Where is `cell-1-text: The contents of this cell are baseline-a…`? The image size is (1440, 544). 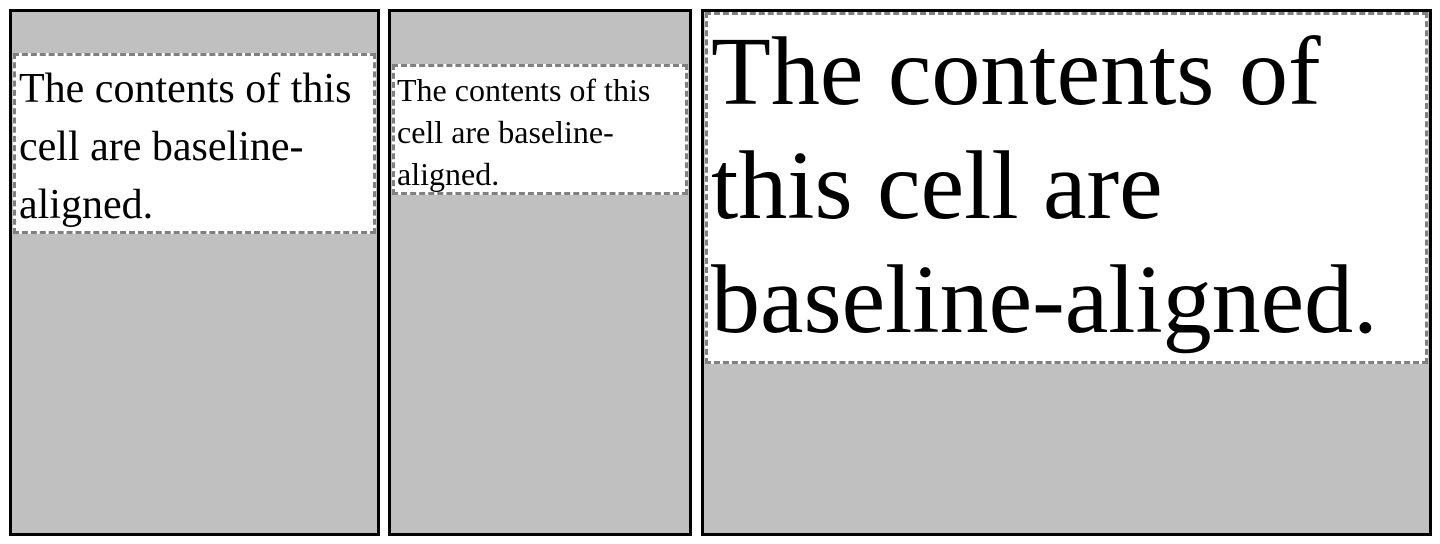 cell-1-text: The contents of this cell are baseline-a… is located at coordinates (194, 143).